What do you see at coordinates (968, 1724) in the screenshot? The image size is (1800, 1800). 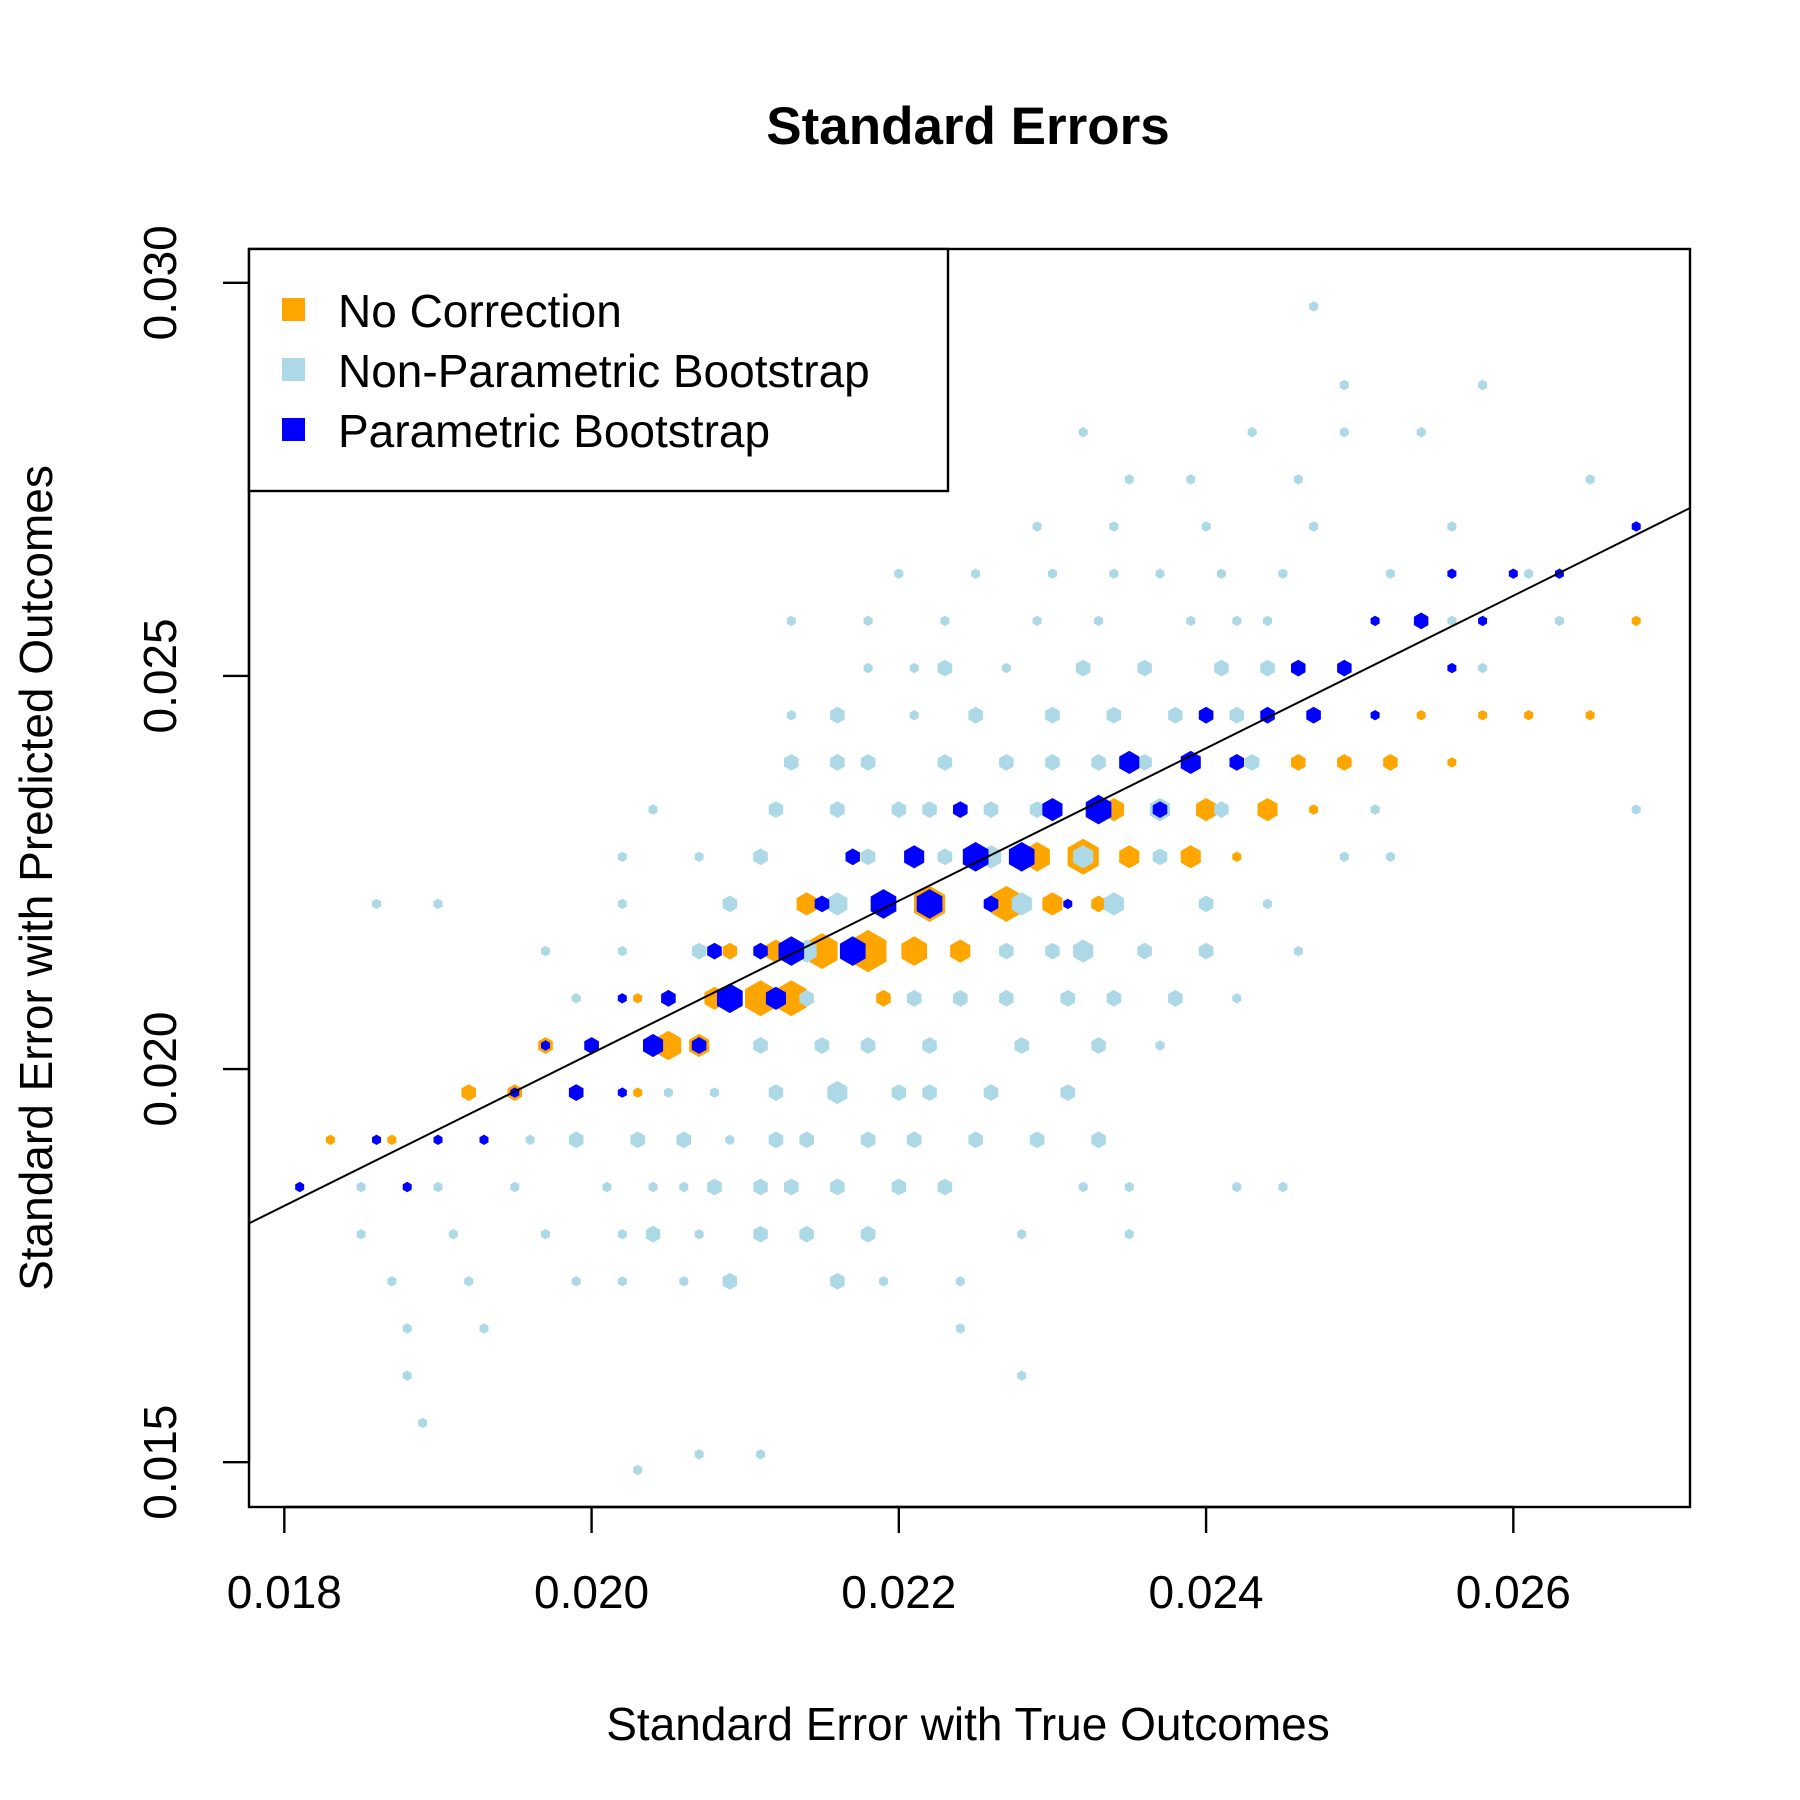 I see `x-axis-label: Standard Error with True Outcomes` at bounding box center [968, 1724].